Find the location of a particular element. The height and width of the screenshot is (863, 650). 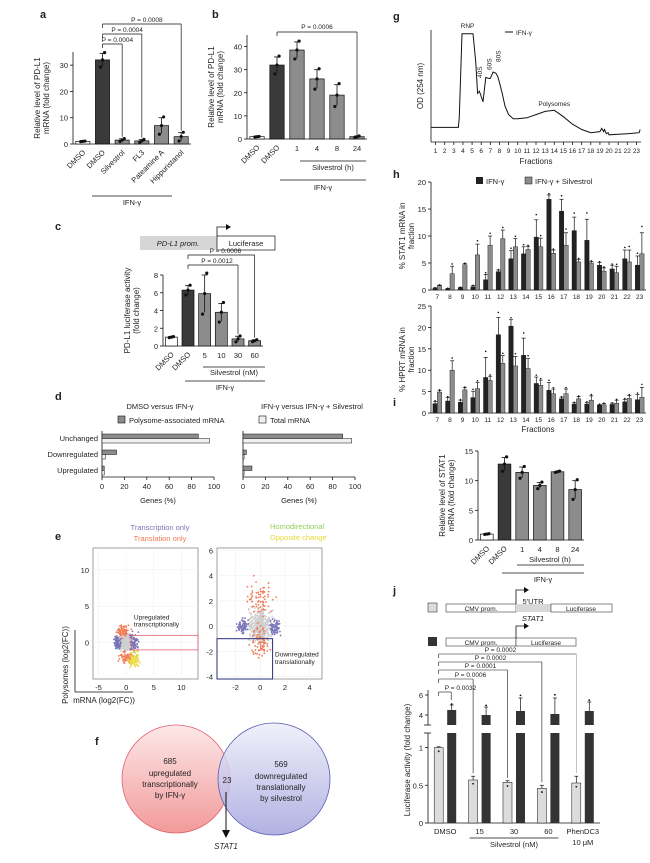

x-tick-label: 4 is located at coordinates (317, 148).